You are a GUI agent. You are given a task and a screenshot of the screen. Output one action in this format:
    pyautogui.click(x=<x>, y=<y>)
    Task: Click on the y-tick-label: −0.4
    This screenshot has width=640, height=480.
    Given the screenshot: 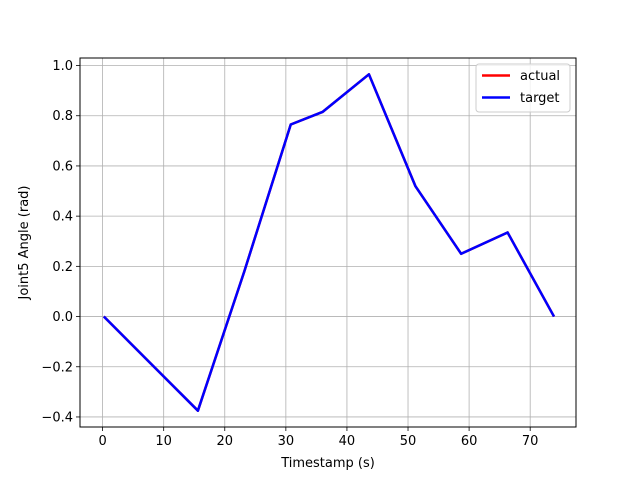 What is the action you would take?
    pyautogui.click(x=57, y=417)
    